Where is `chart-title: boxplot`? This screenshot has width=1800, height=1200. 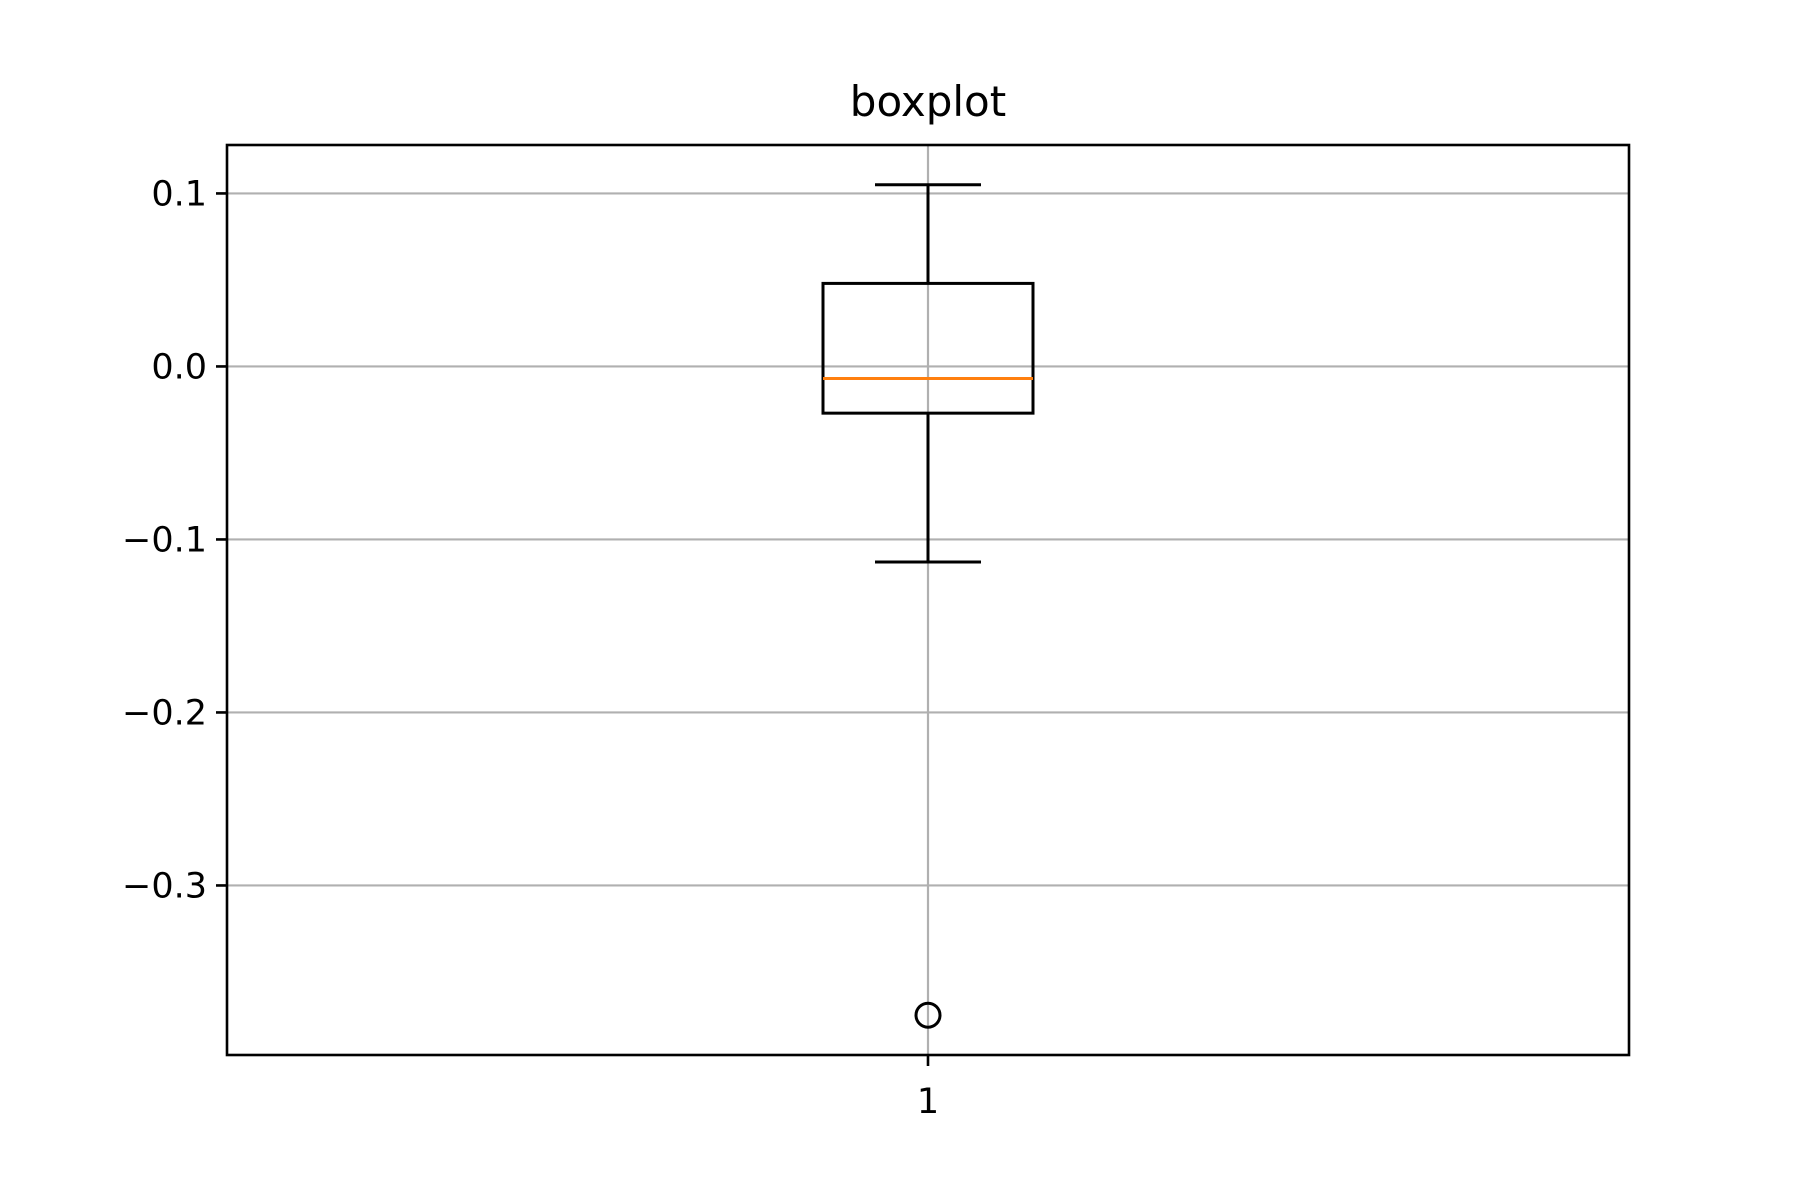 chart-title: boxplot is located at coordinates (928, 101).